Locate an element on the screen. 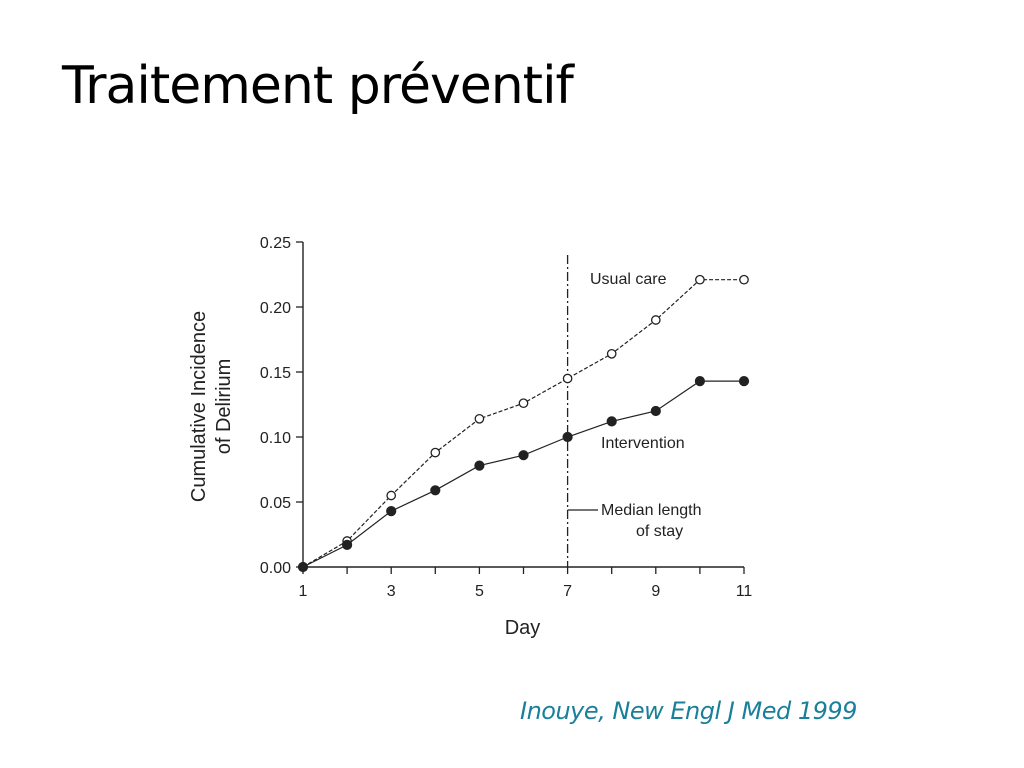 Image resolution: width=1024 pixels, height=768 pixels. y-tick-label: 0.10 is located at coordinates (275, 438).